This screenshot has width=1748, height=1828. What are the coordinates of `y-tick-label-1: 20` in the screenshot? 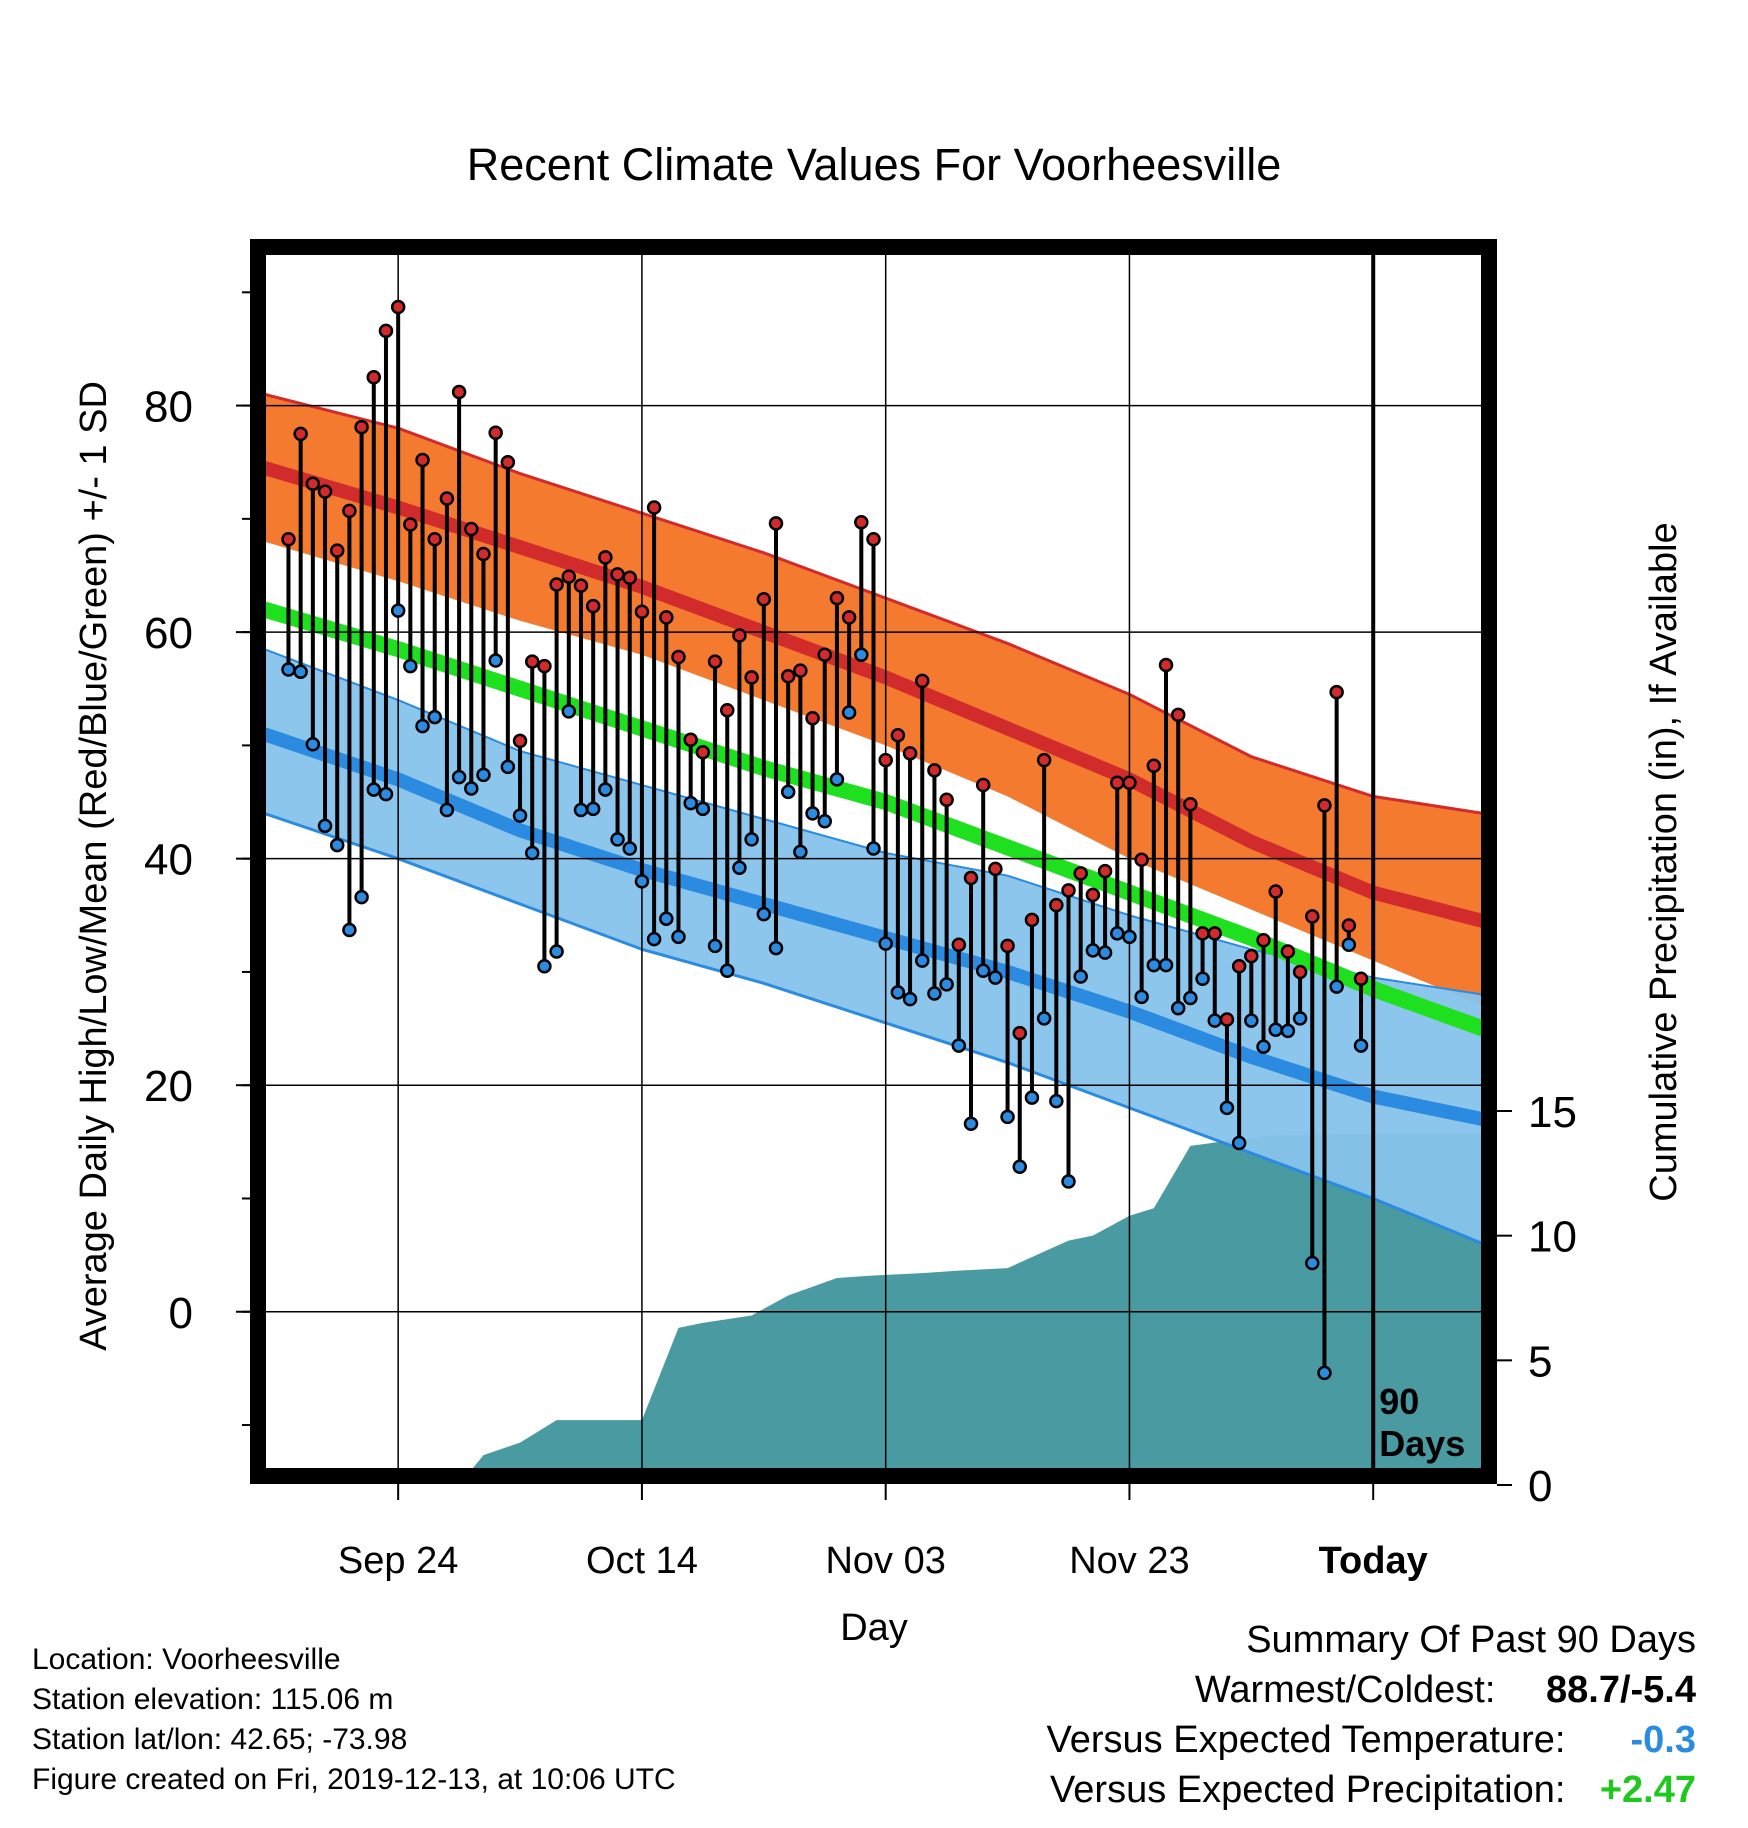 It's located at (168, 1086).